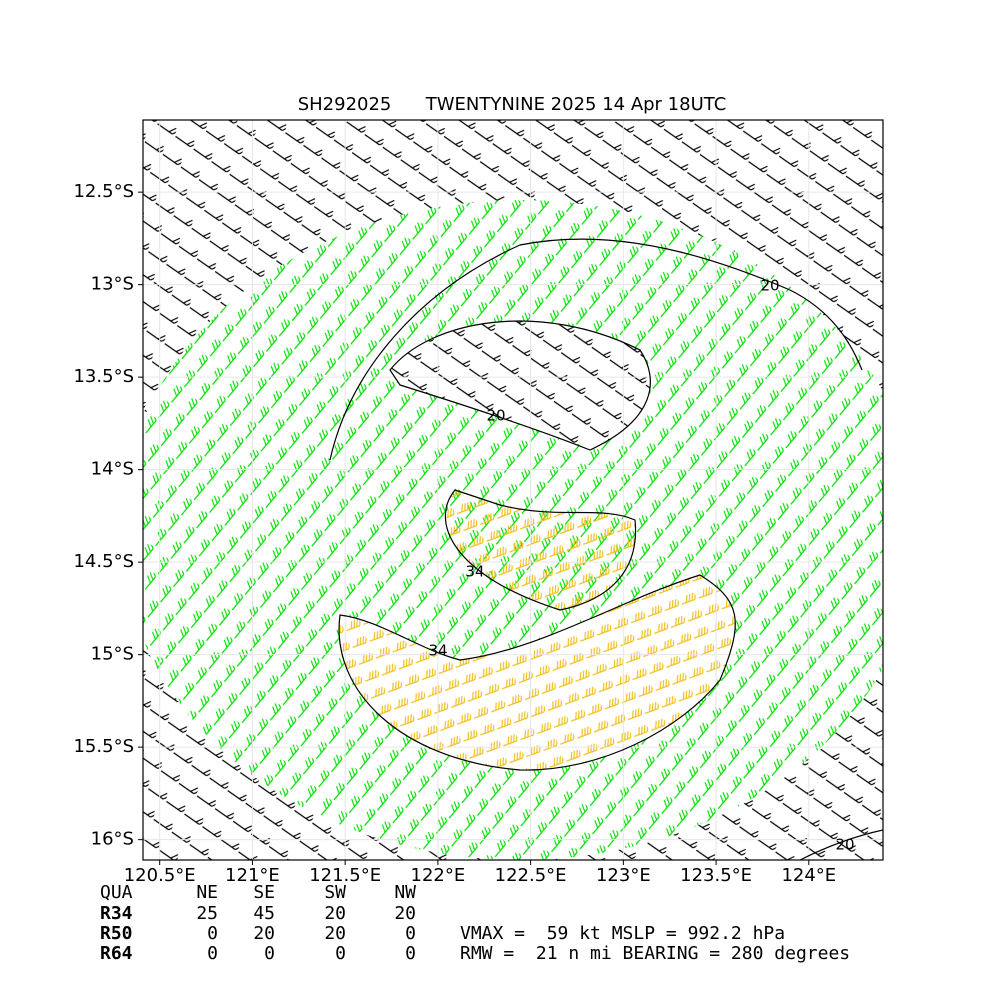 The width and height of the screenshot is (1000, 1000). What do you see at coordinates (103, 191) in the screenshot?
I see `y-tick-label: 12.5°S` at bounding box center [103, 191].